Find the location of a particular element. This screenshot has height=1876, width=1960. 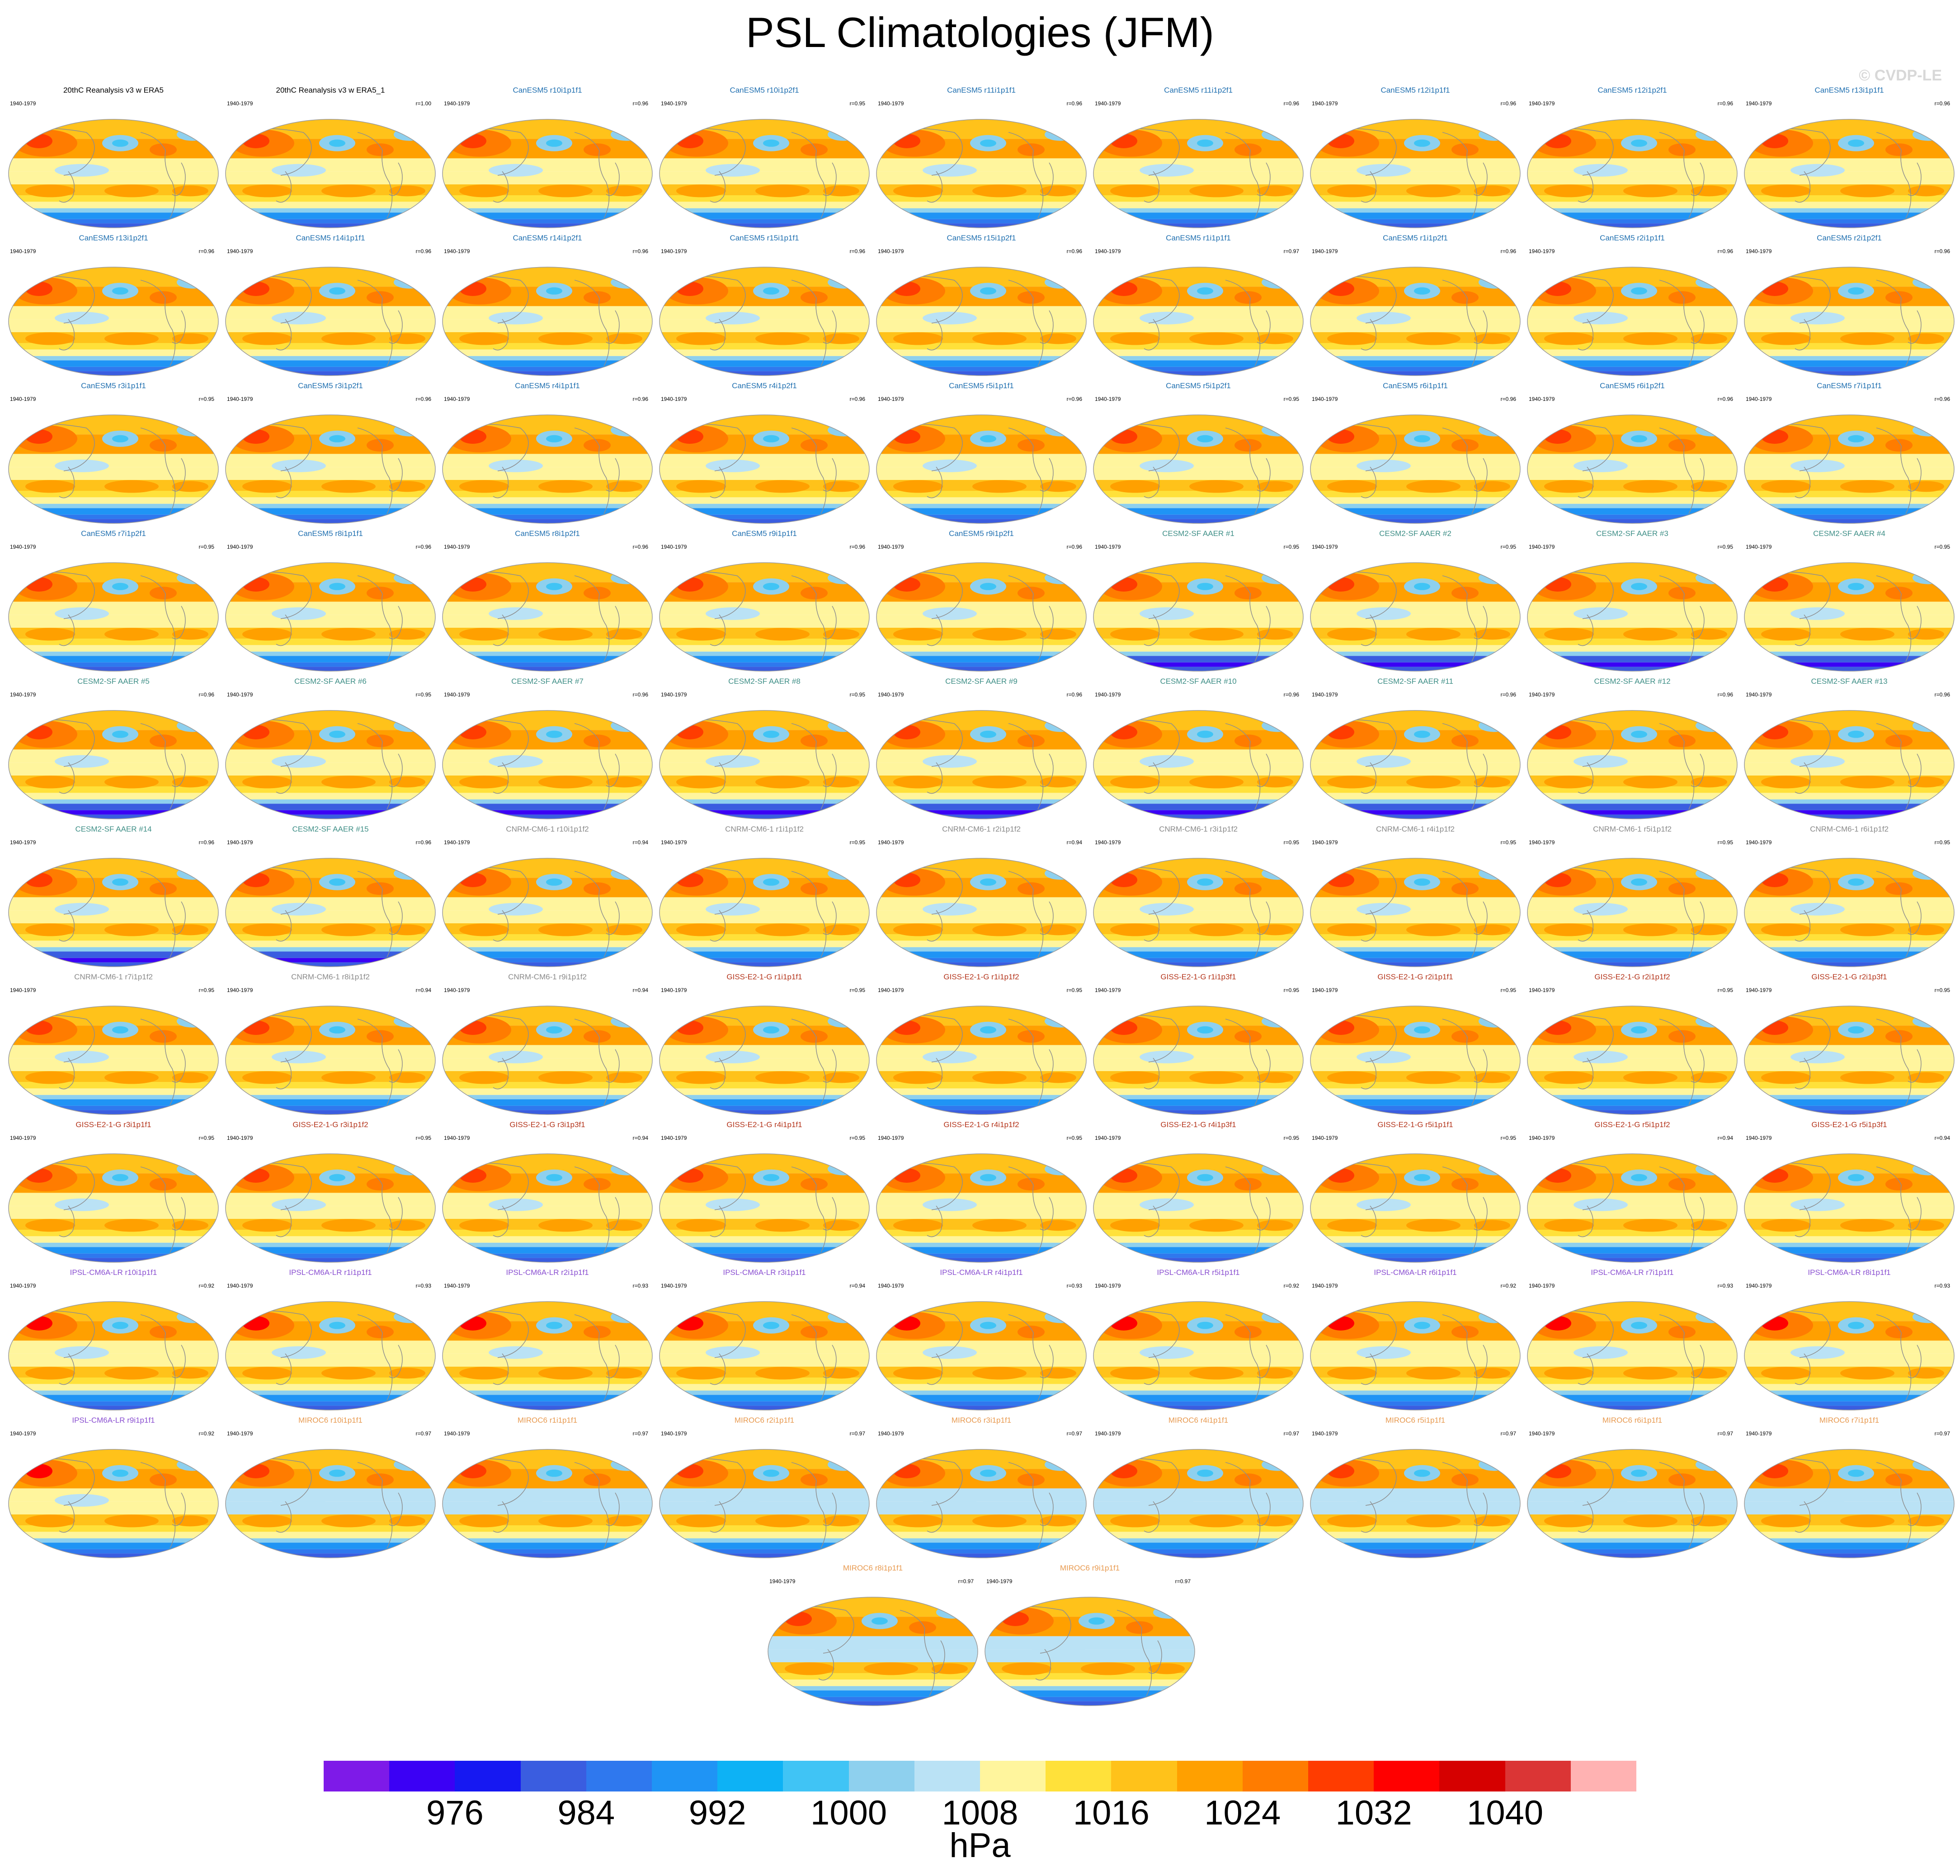

map-panel: IPSL-CM6A-LR r9i1p1f1 1940-1979 r=0.92 is located at coordinates (113, 1489).